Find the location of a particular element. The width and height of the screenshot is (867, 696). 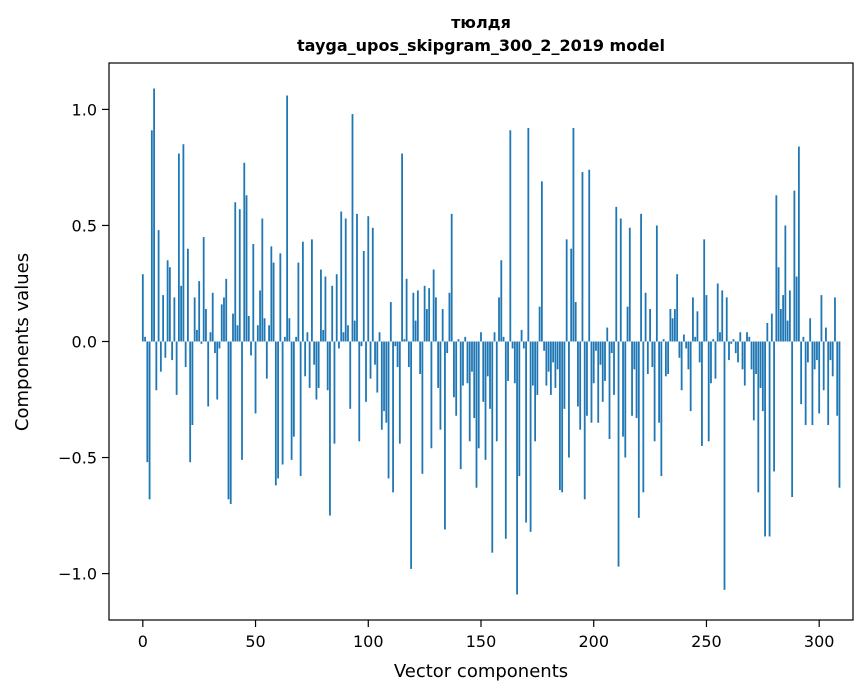

chart-title: тюлдя is located at coordinates (481, 22).